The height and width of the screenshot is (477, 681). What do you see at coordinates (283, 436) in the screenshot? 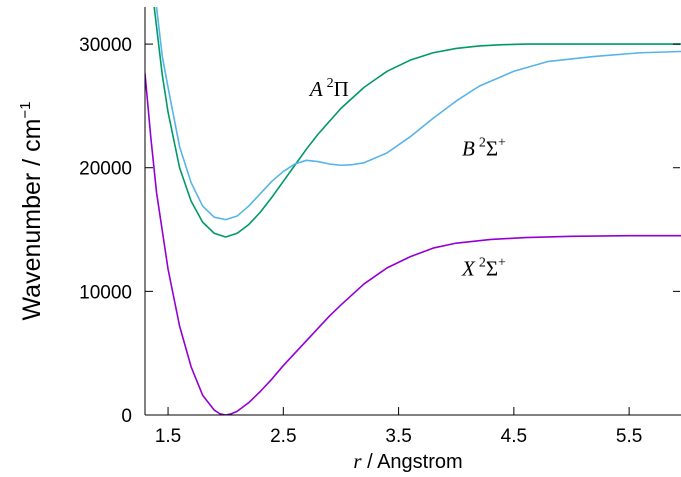
I see `x-tick-label: 2.5` at bounding box center [283, 436].